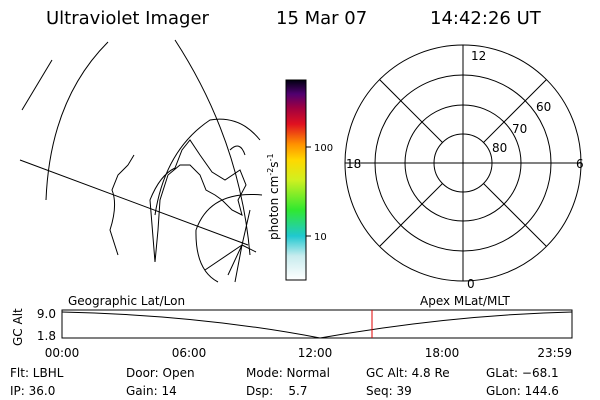 This screenshot has height=400, width=600. I want to click on colorbar-tick: 10, so click(320, 237).